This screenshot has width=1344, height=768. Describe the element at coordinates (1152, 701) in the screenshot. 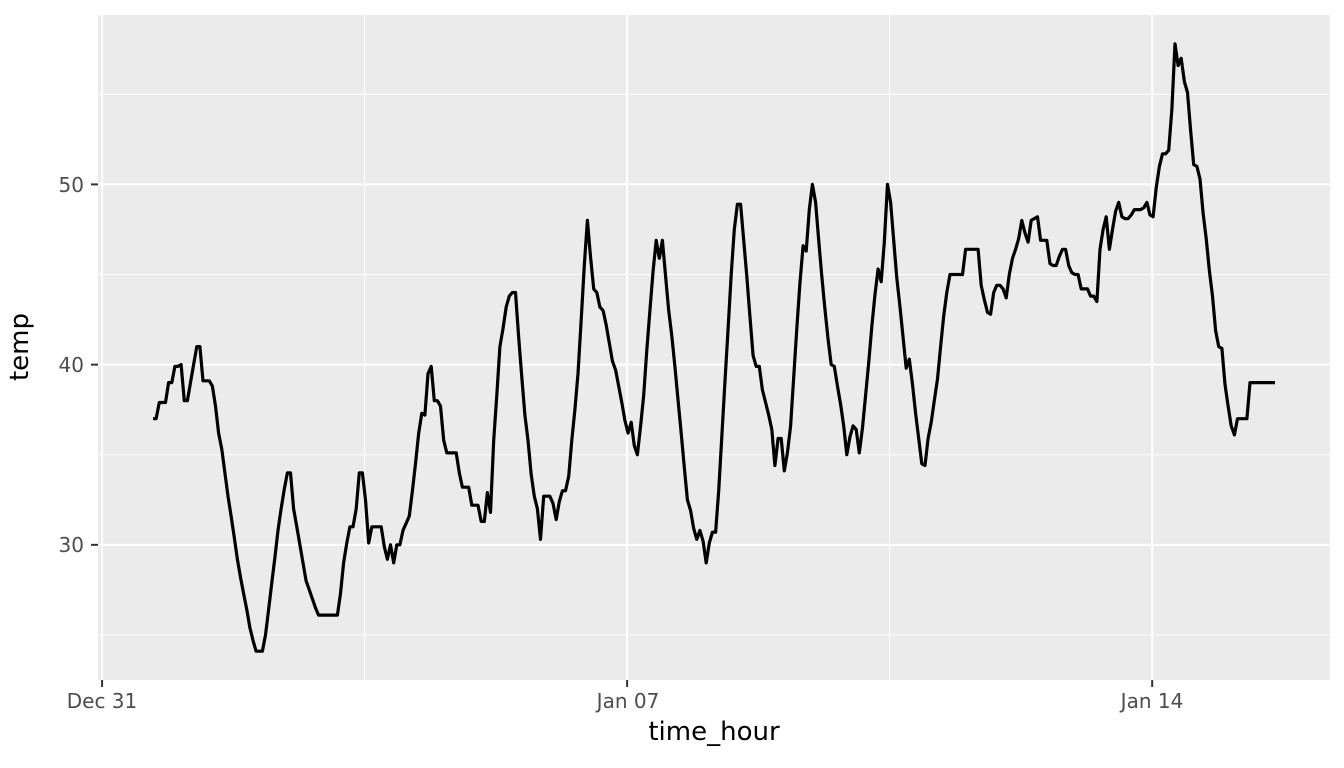

I see `x-tick-label-jan-14: Jan 14` at that location.